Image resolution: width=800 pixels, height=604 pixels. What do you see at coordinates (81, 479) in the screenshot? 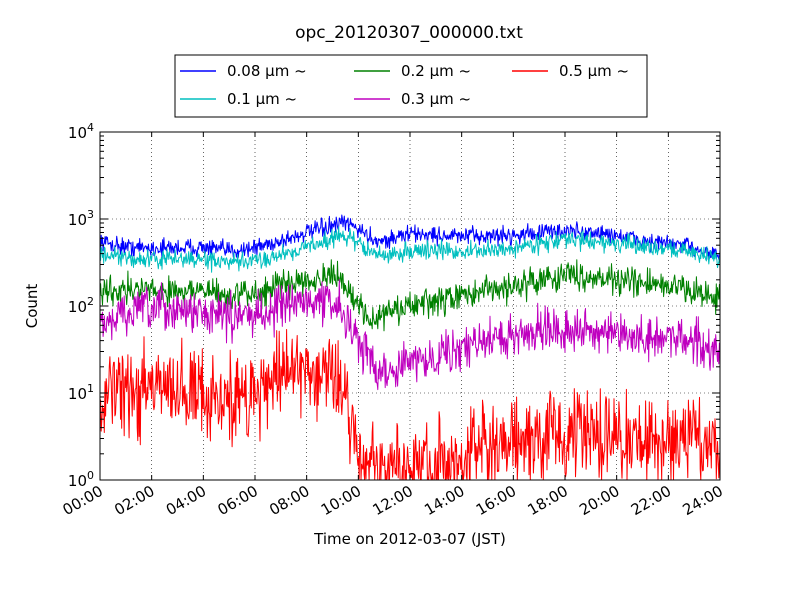
I see `y-tick-label: 10⁰` at bounding box center [81, 479].